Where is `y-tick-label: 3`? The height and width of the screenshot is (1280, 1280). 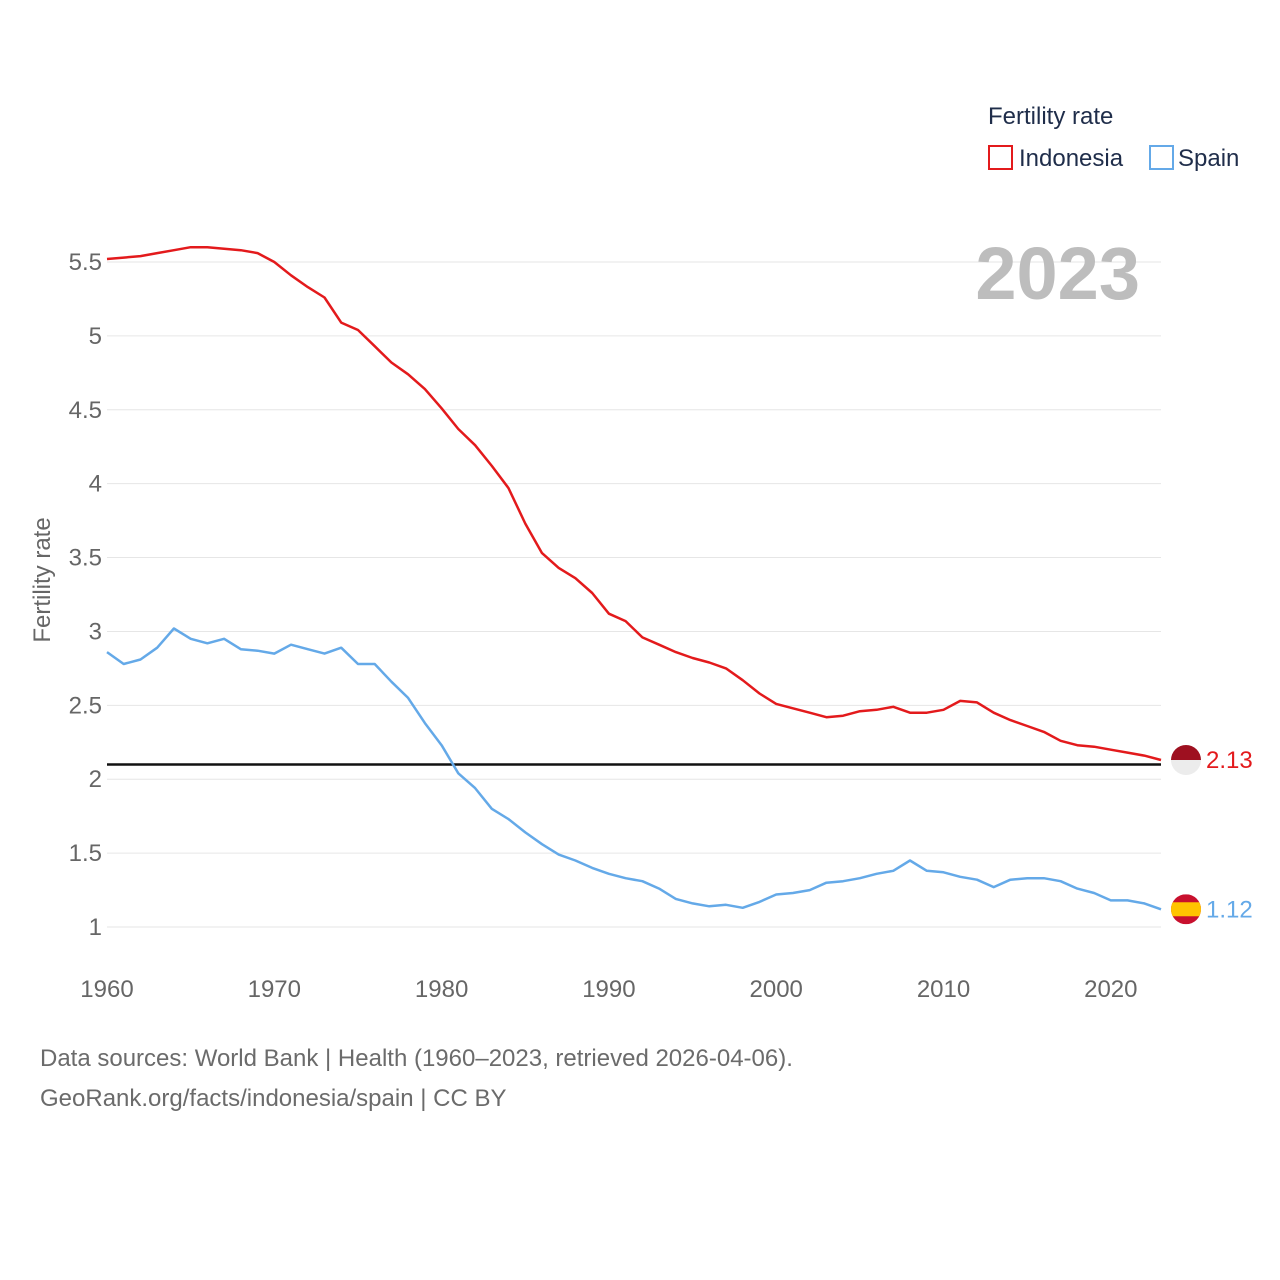 y-tick-label: 3 is located at coordinates (95, 631).